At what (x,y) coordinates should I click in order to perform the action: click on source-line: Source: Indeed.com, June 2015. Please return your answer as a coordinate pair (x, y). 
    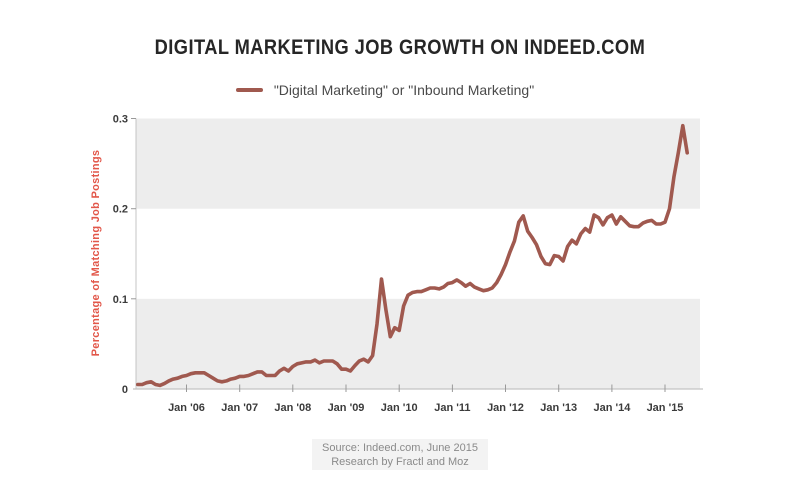
    Looking at the image, I should click on (400, 448).